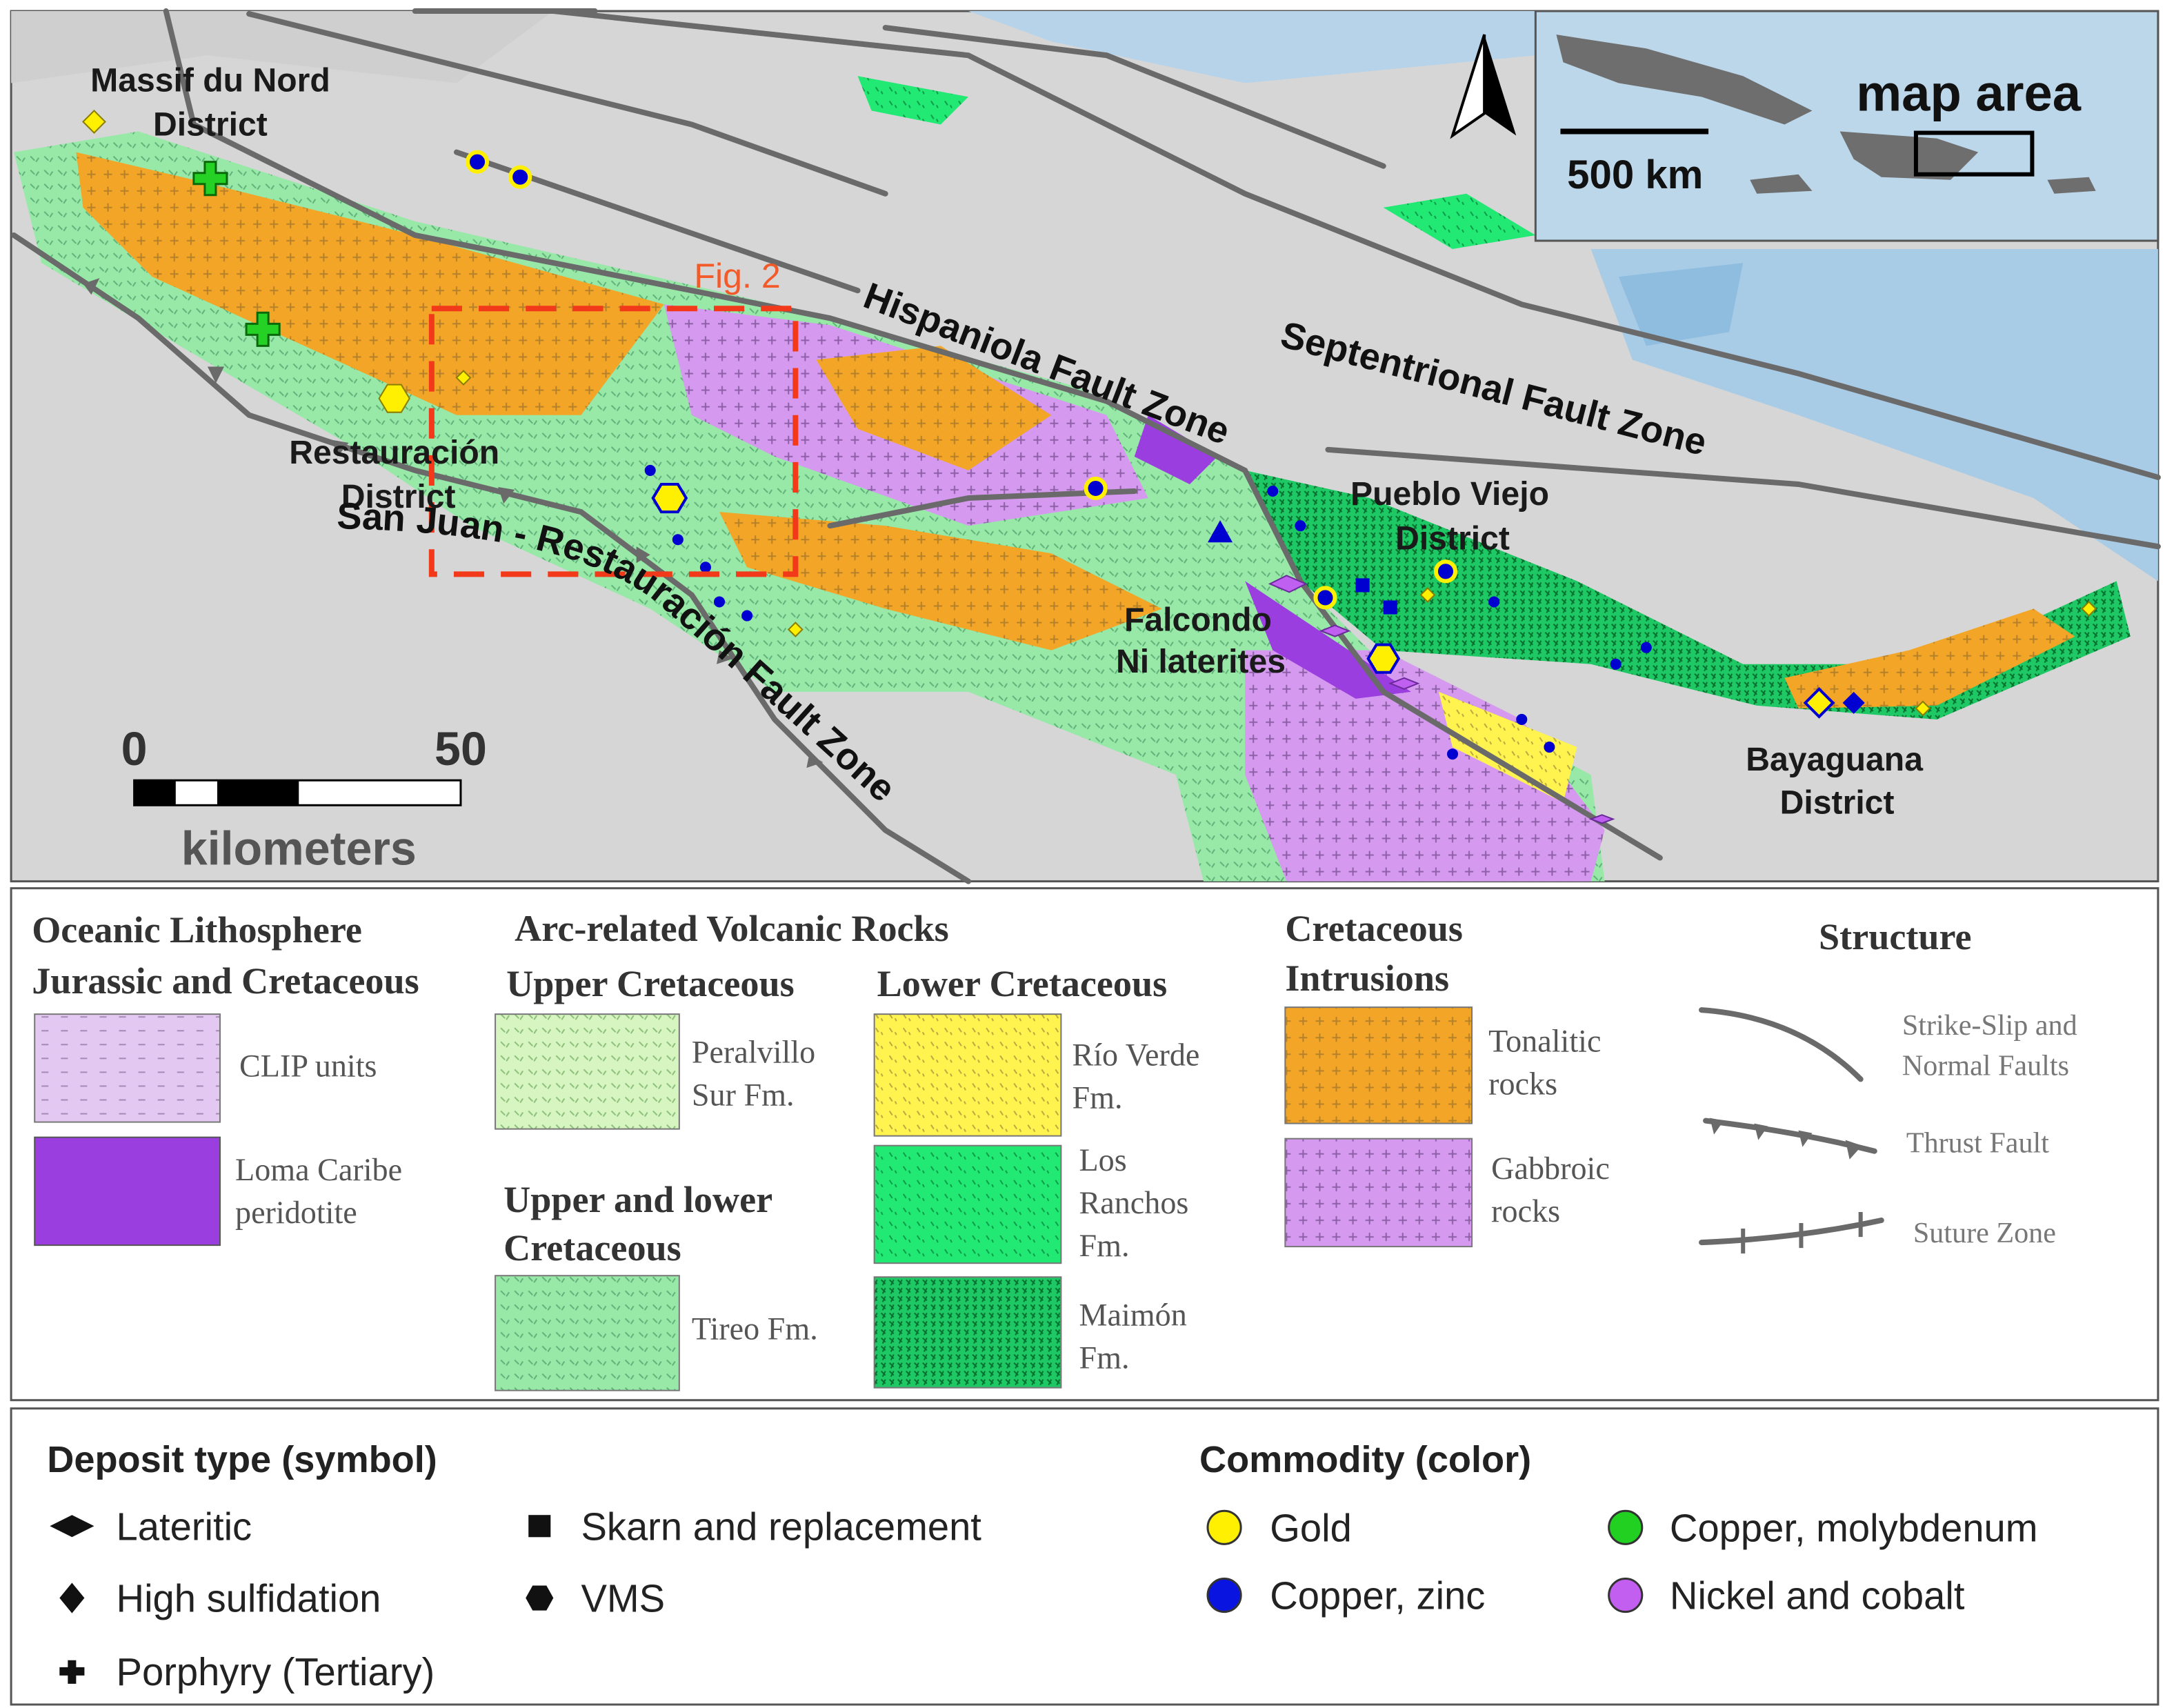  What do you see at coordinates (623, 1598) in the screenshot?
I see `symbol-label: VMS` at bounding box center [623, 1598].